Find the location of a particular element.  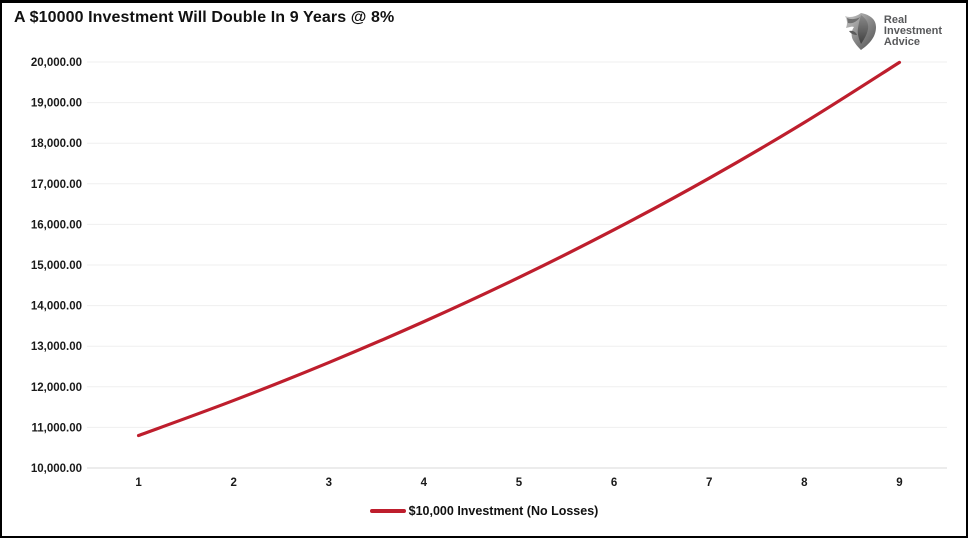

y-tick-label: 20,000.00 is located at coordinates (56, 63).